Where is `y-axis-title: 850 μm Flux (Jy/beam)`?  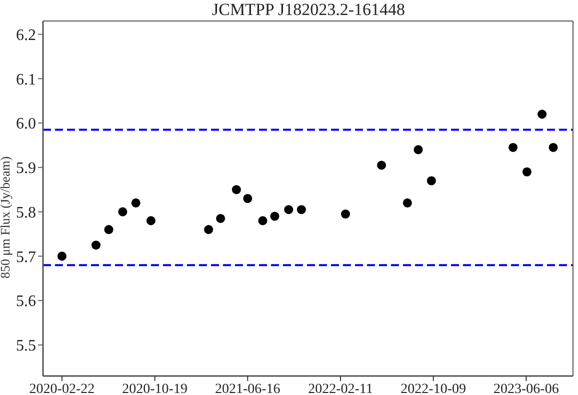
y-axis-title: 850 μm Flux (Jy/beam) is located at coordinates (6, 217).